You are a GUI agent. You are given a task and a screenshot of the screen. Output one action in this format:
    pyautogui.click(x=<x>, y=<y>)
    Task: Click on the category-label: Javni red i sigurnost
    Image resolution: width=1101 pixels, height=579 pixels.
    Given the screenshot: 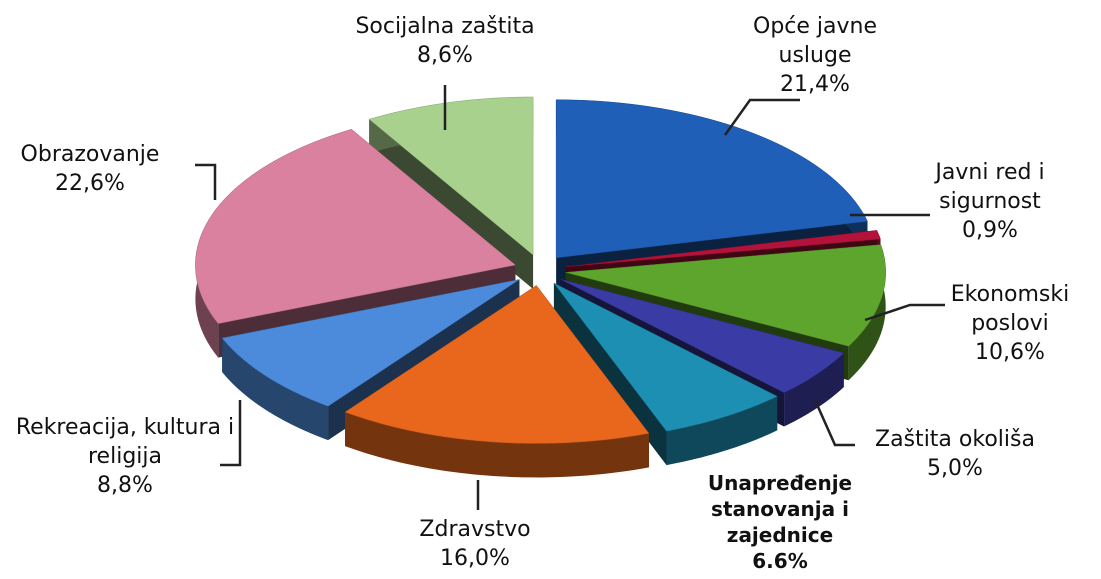 What is the action you would take?
    pyautogui.click(x=990, y=187)
    